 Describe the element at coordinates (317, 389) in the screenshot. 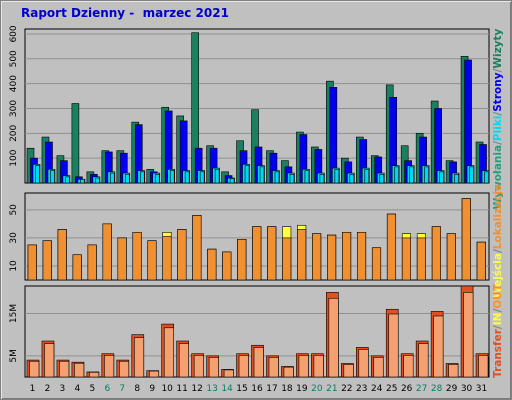

I see `x-axis-day-label: 20` at that location.